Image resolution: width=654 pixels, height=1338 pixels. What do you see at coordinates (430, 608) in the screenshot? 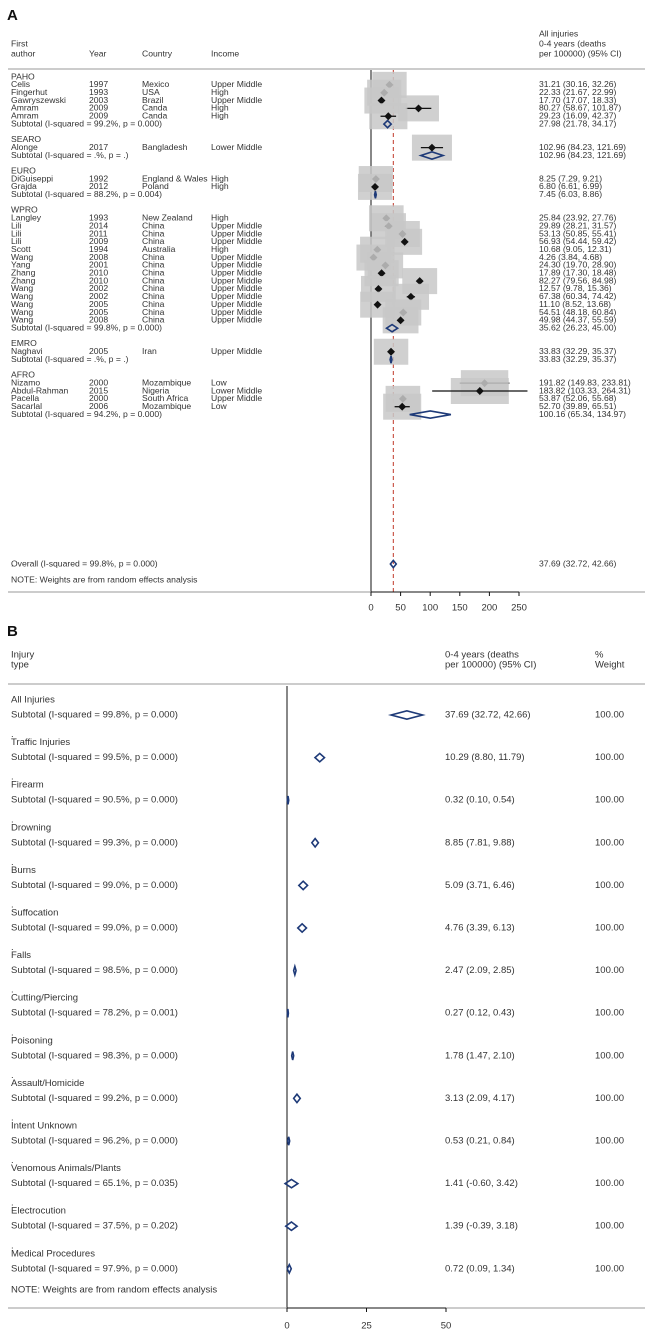
I see `x-tick-label: 100` at bounding box center [430, 608].